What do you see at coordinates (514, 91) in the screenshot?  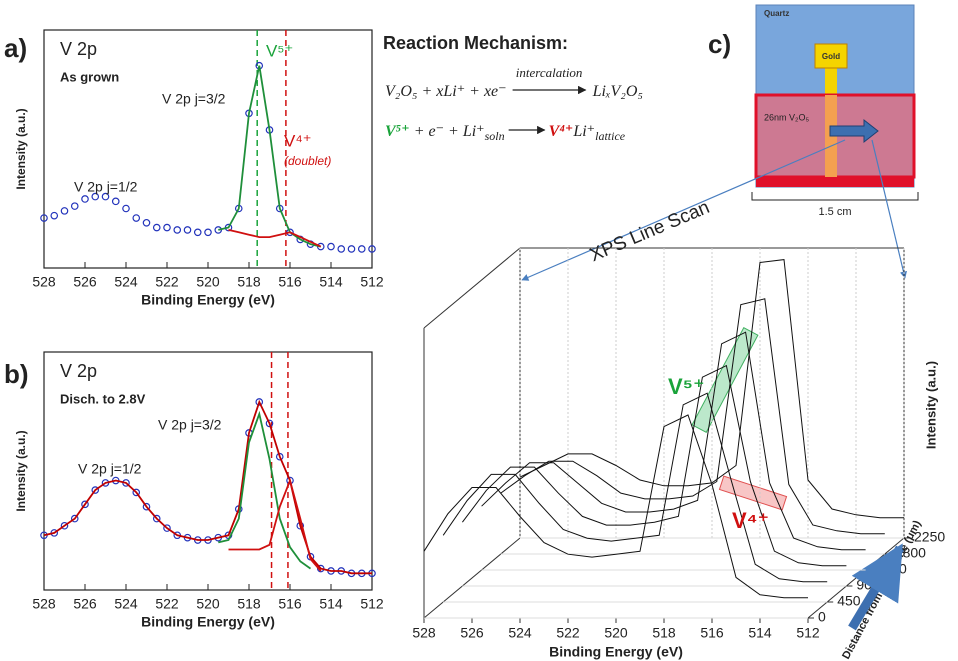 I see `equation: V₂O₅ + xLi⁺ + xe⁻ LiₓV₂O₅` at bounding box center [514, 91].